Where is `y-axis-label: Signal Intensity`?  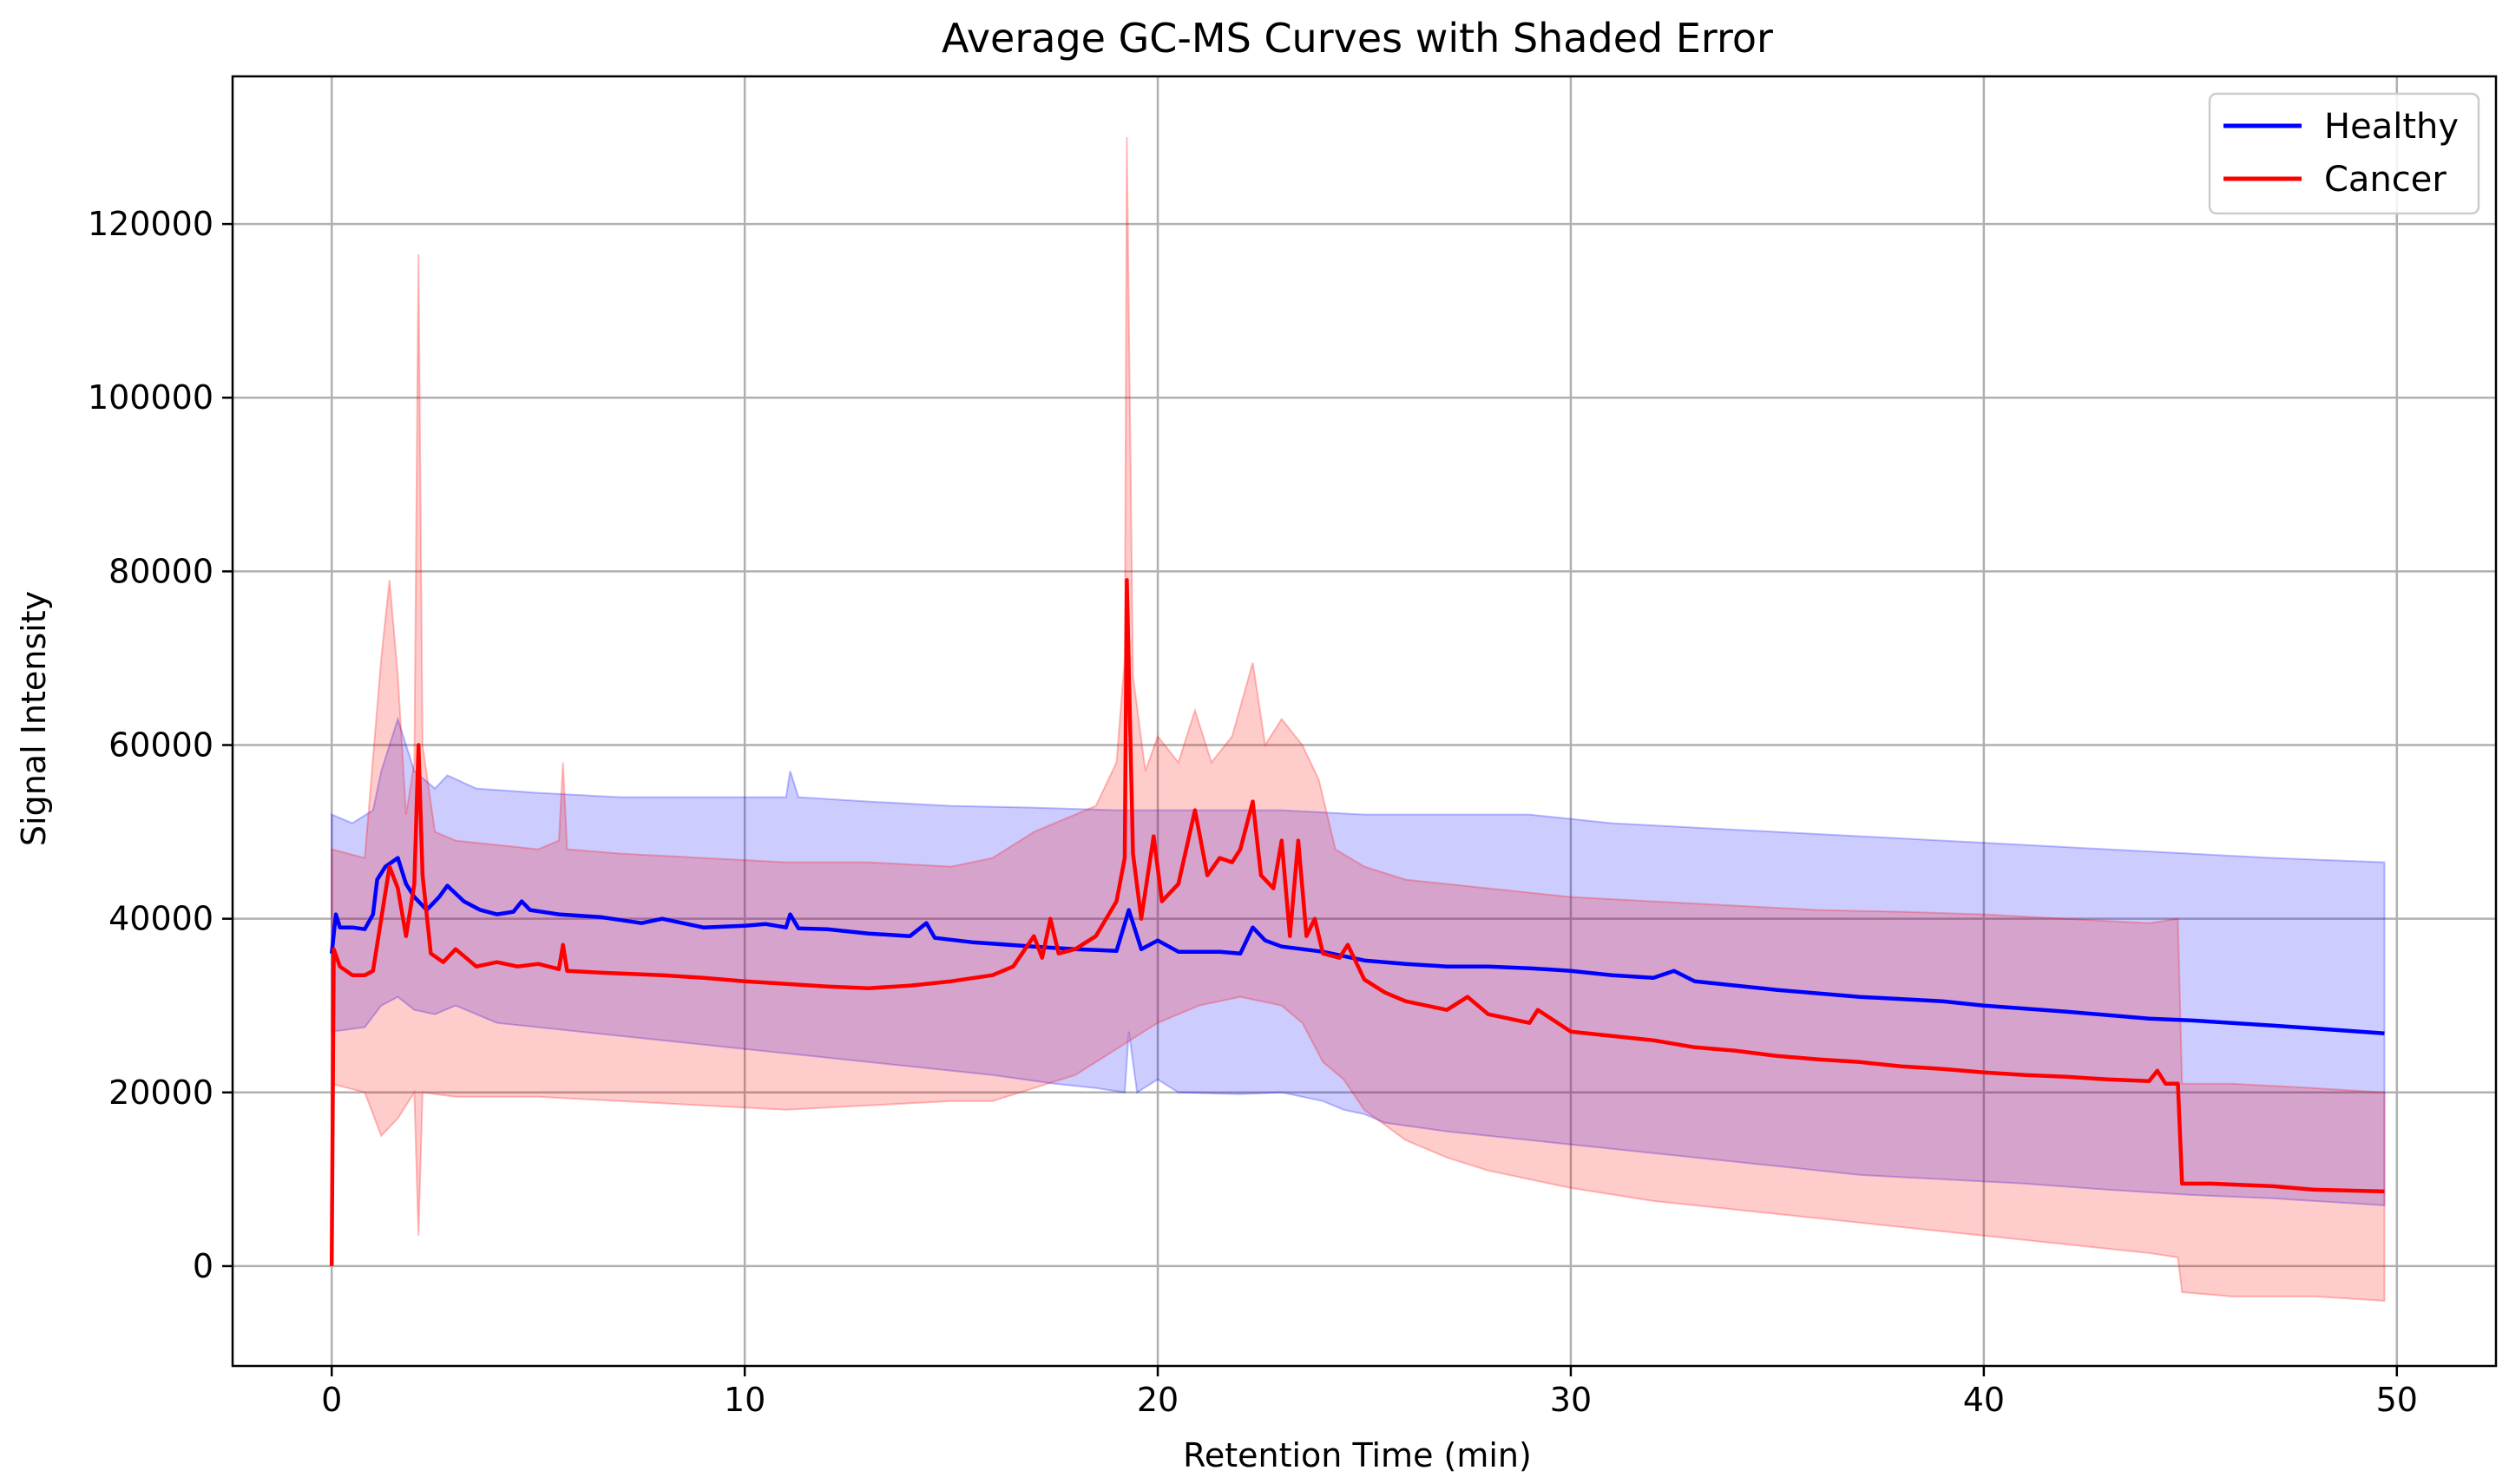
y-axis-label: Signal Intensity is located at coordinates (34, 718).